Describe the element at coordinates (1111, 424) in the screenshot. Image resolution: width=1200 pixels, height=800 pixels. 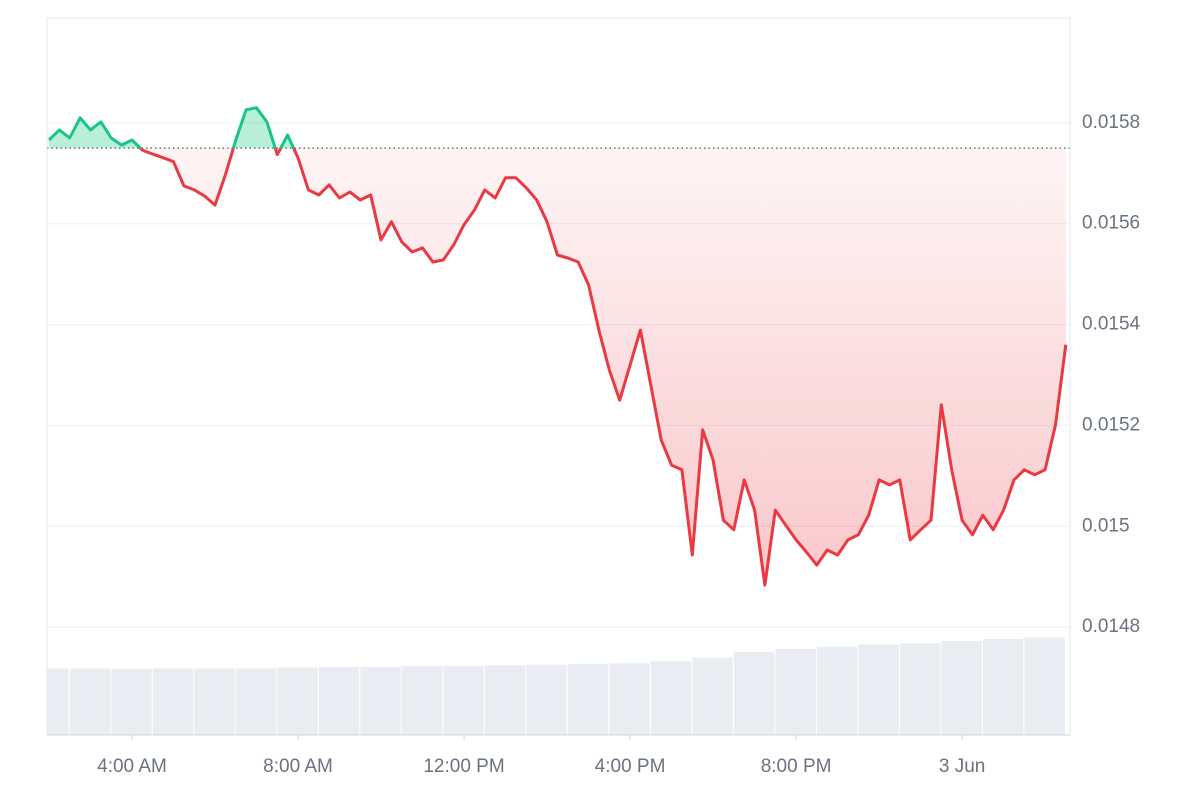
I see `y-tick-label: 0.0152` at that location.